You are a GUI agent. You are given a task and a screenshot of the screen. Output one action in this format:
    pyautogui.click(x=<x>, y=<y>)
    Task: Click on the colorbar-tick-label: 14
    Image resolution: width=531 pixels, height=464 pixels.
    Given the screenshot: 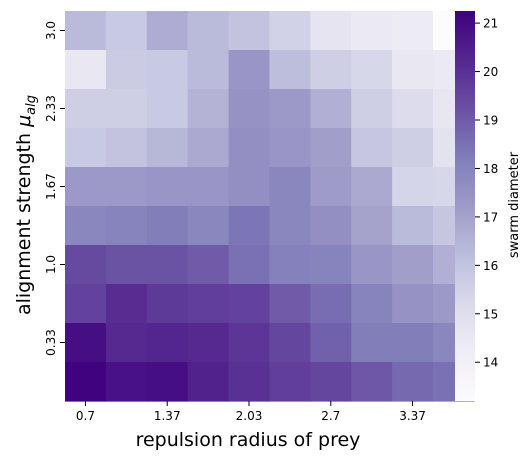 What is the action you would take?
    pyautogui.click(x=490, y=363)
    